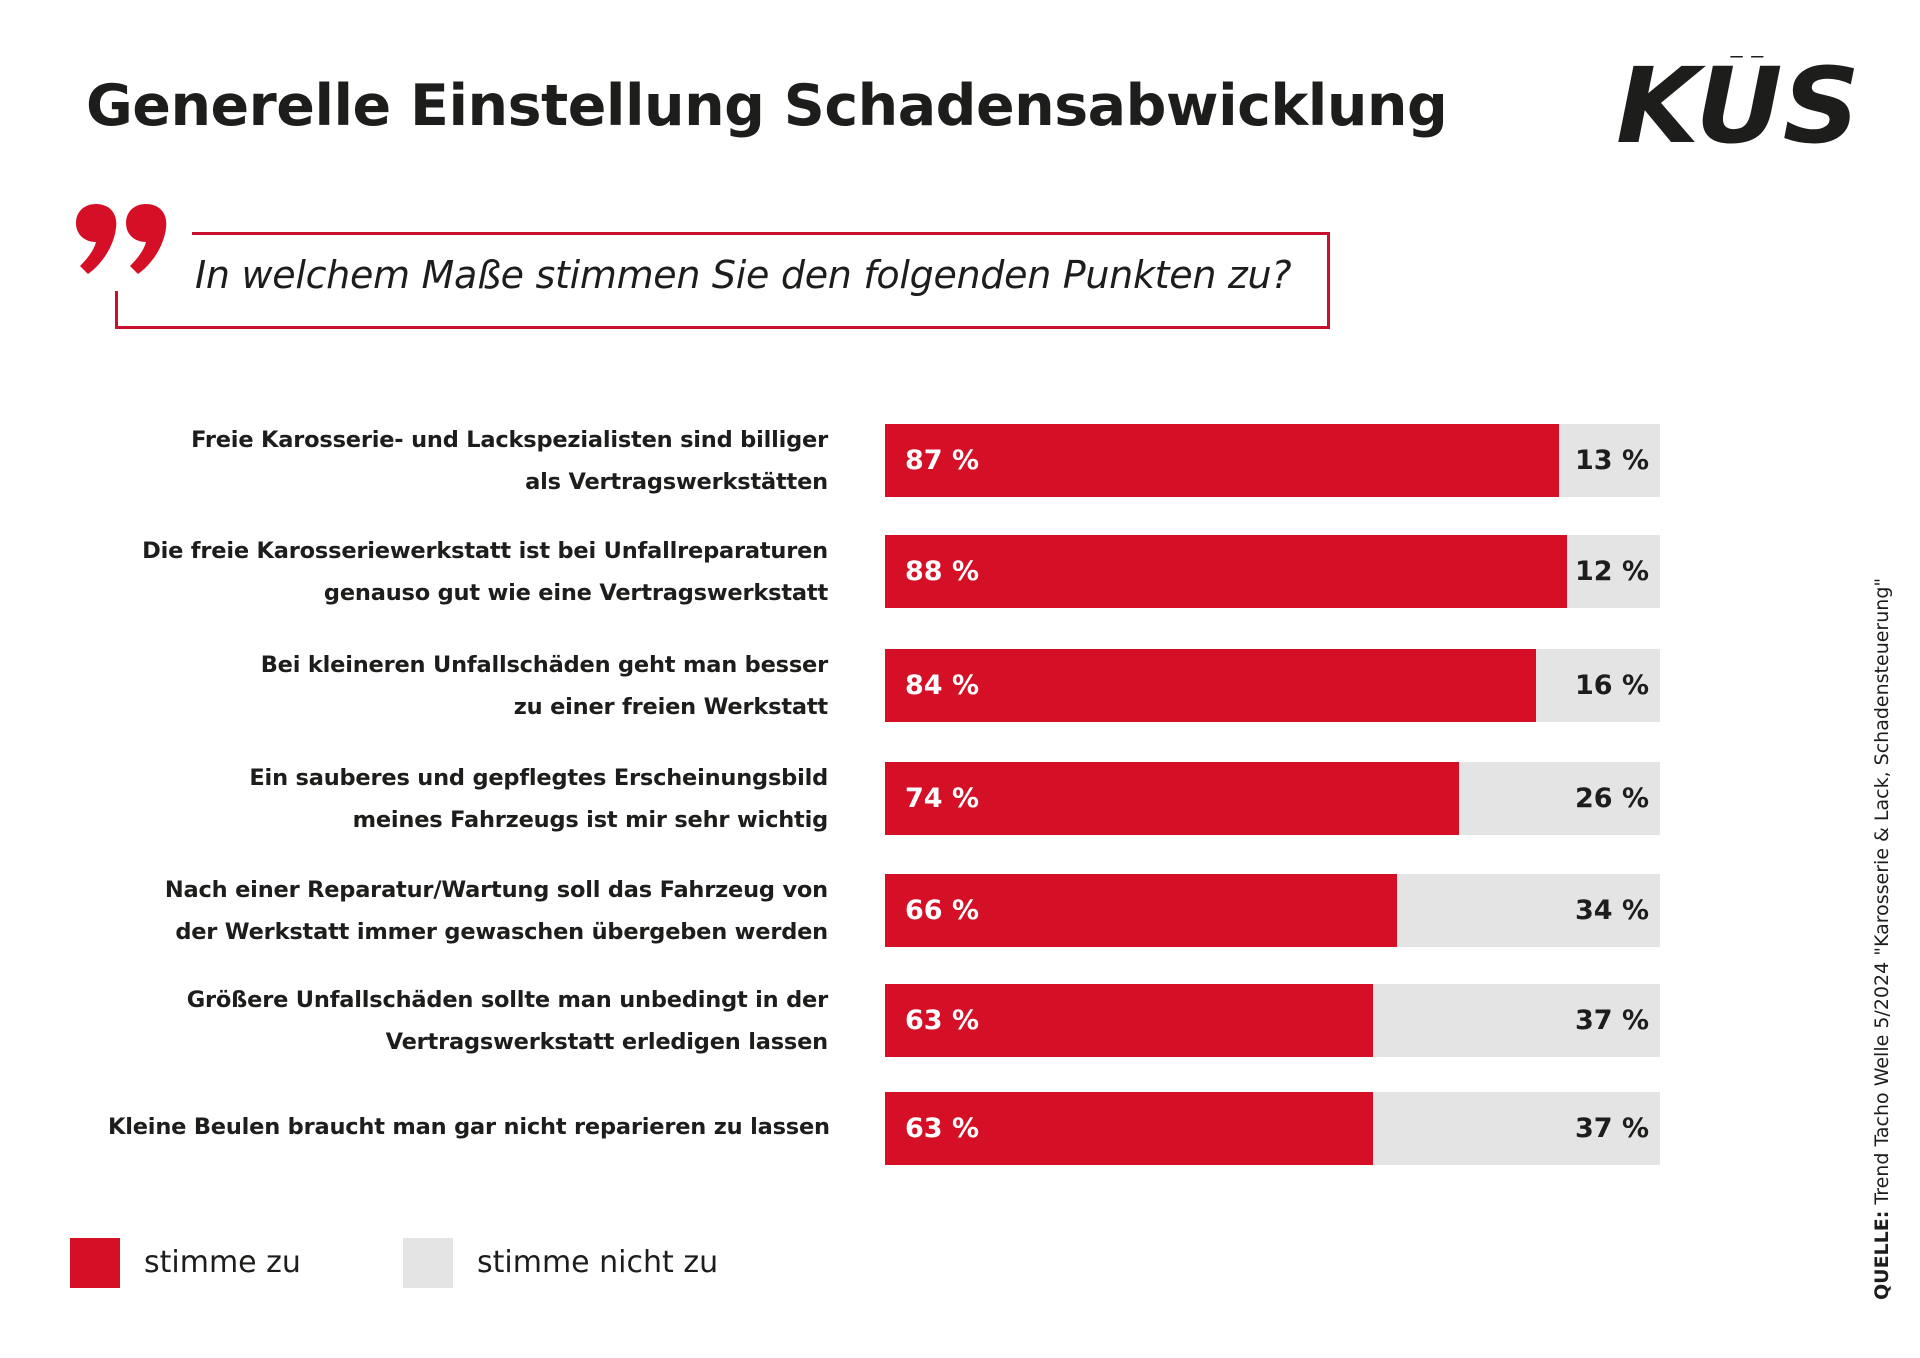 Image resolution: width=1920 pixels, height=1358 pixels. Describe the element at coordinates (428, 1263) in the screenshot. I see `legend-swatch-disagree` at that location.